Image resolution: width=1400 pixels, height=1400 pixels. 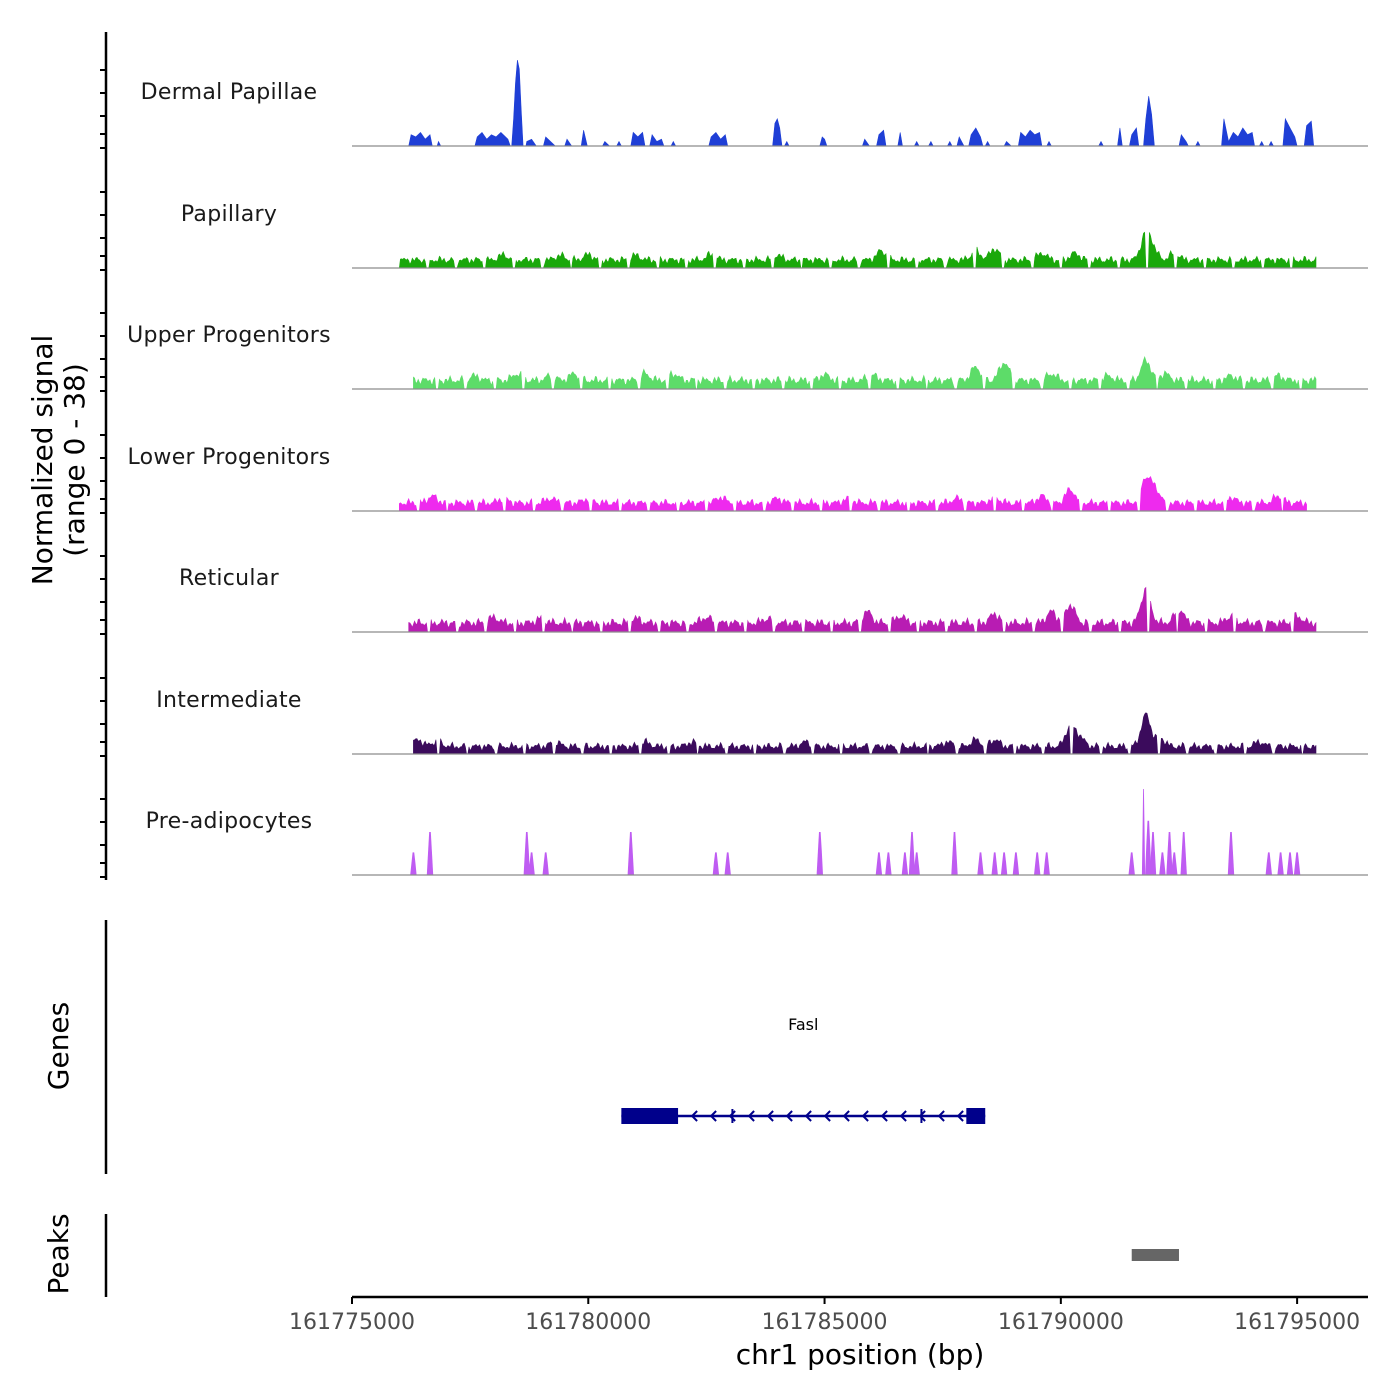 I want to click on track-reticular: Reticular, so click(x=773, y=599).